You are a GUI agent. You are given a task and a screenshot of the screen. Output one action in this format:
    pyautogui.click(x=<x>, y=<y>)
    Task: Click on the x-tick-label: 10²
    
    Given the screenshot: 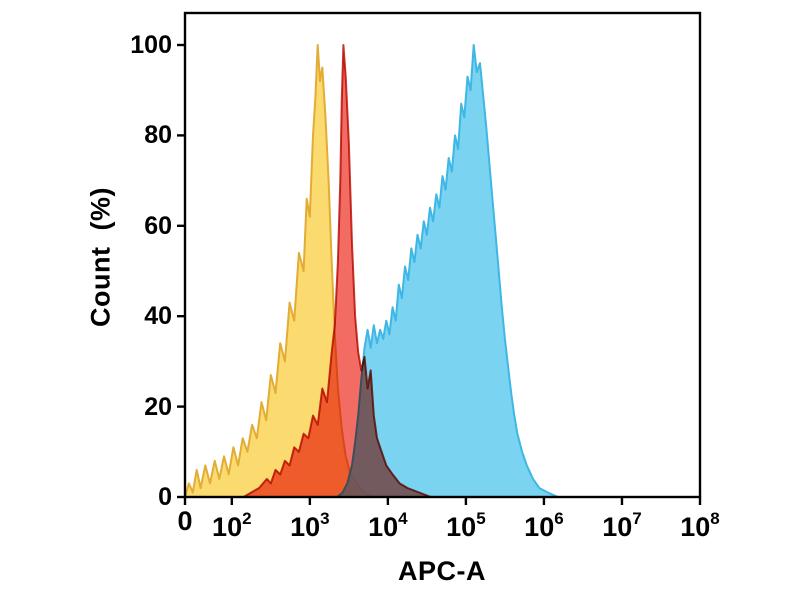 What is the action you would take?
    pyautogui.click(x=232, y=525)
    